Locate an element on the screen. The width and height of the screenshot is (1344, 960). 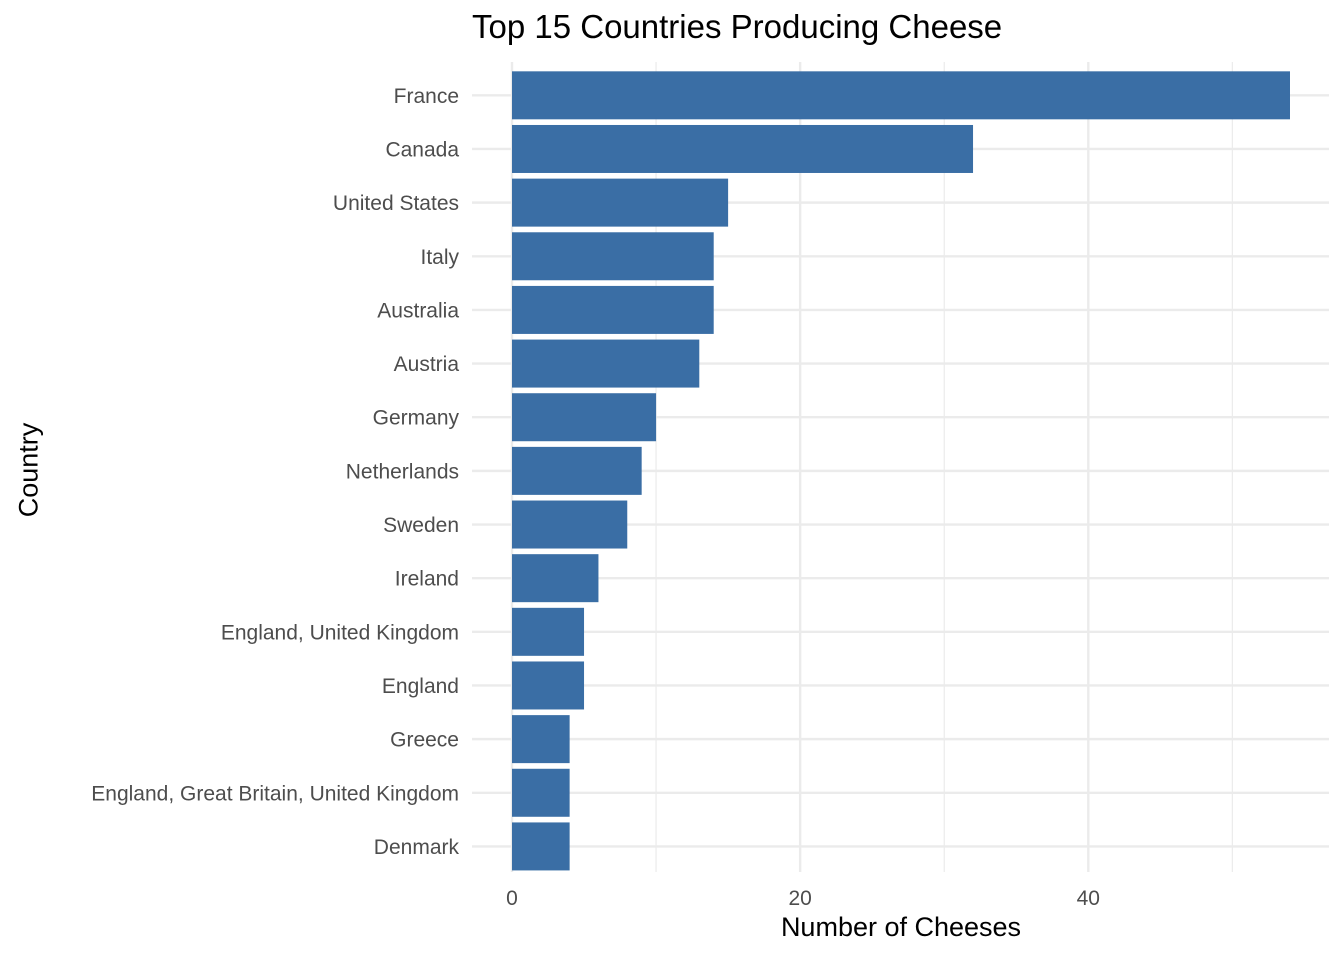
x-tick-label: 20 is located at coordinates (799, 898).